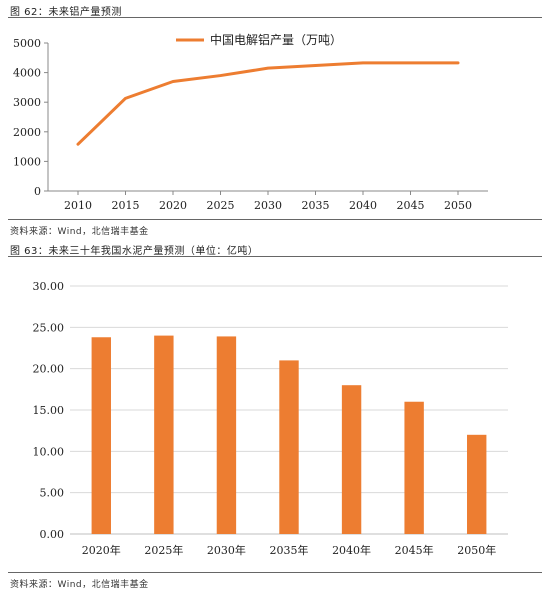  Describe the element at coordinates (476, 550) in the screenshot. I see `x-tick-label: 2050年` at that location.